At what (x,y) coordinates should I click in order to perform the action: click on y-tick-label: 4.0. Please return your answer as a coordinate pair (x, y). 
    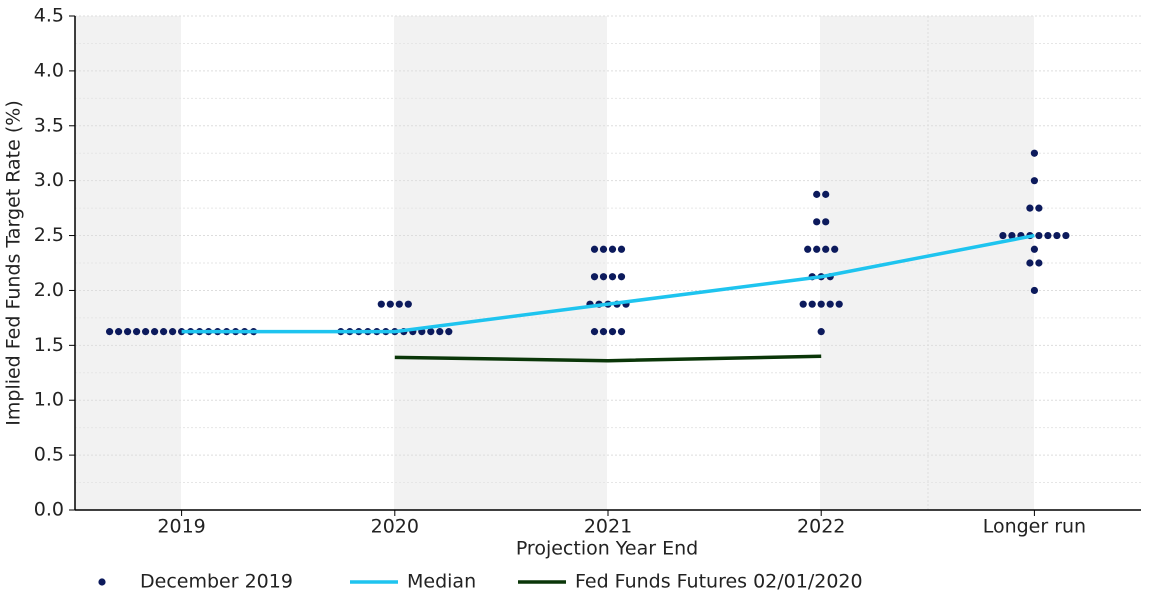
    Looking at the image, I should click on (49, 70).